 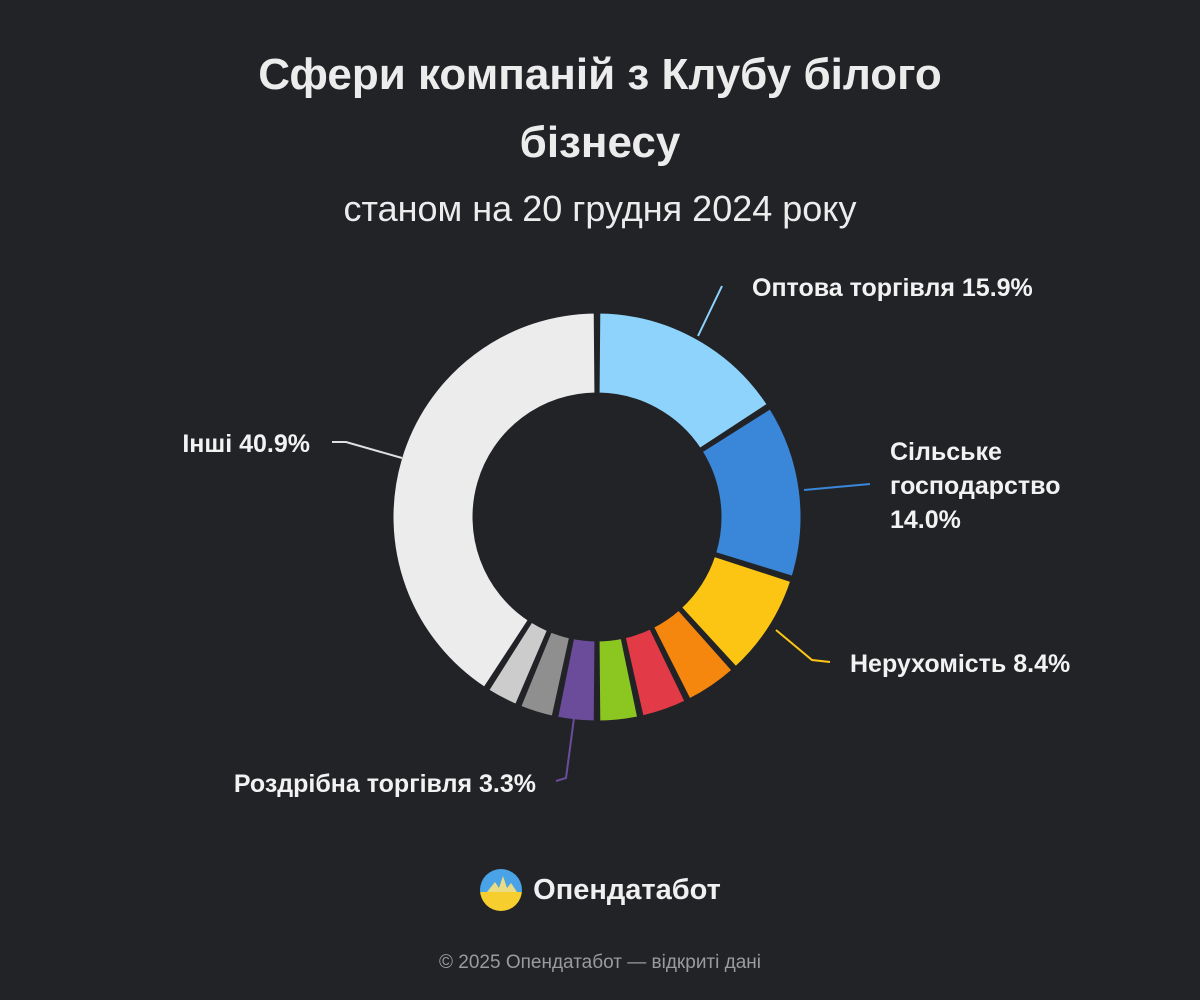 I want to click on chart-subtitle: станом на 20 грудня 2024 року, so click(x=600, y=208).